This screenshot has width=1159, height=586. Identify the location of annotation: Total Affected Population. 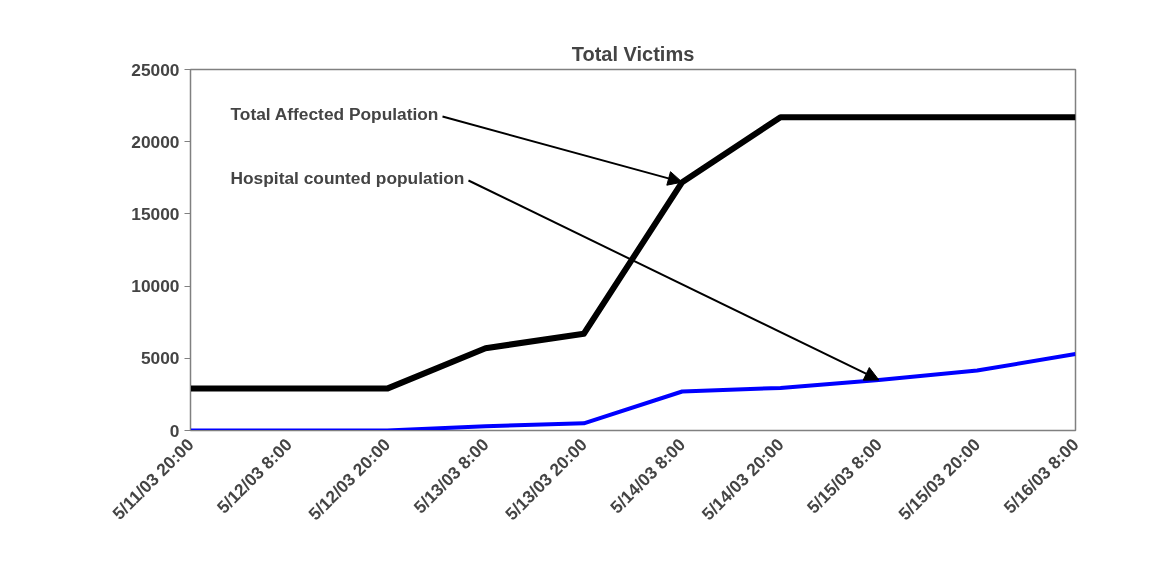
(334, 113).